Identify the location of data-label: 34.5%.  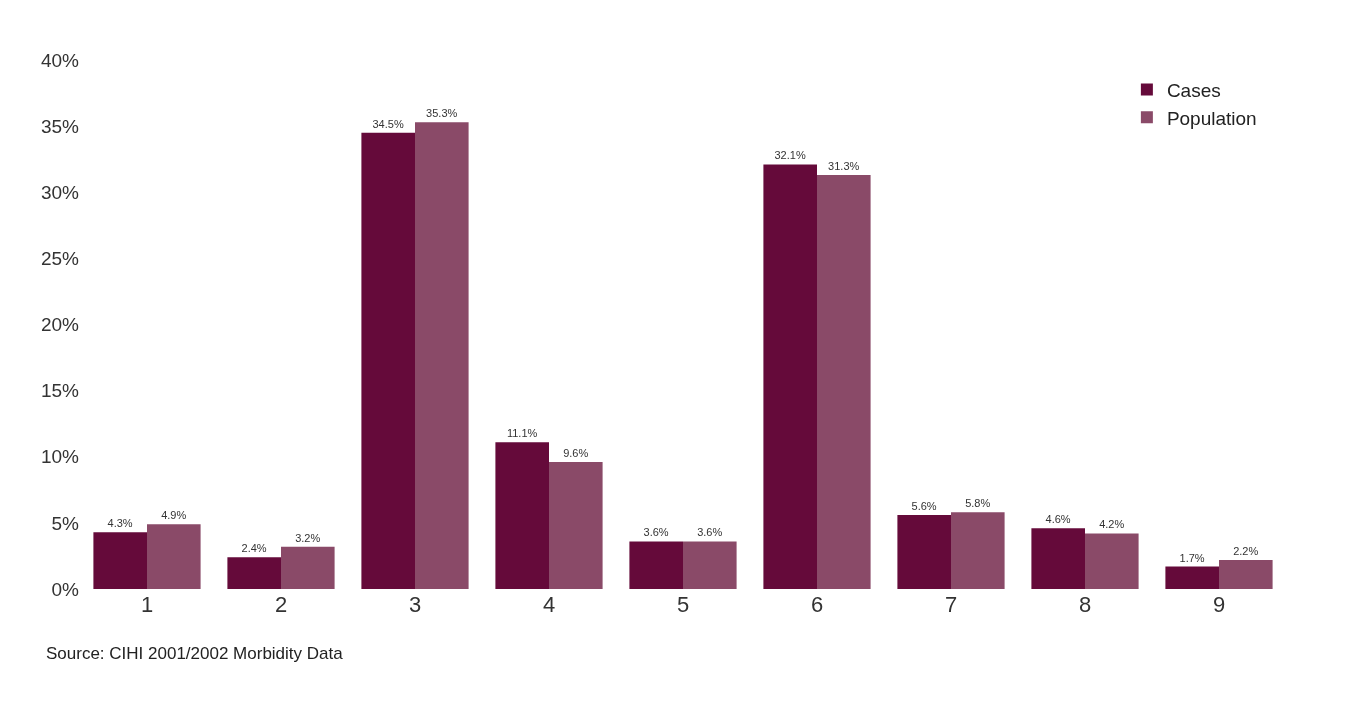
(388, 123).